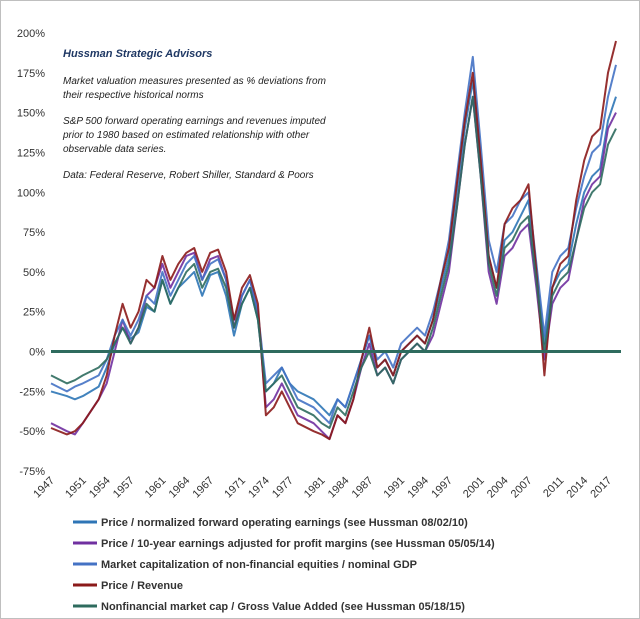  Describe the element at coordinates (315, 488) in the screenshot. I see `x-tick-label: 1981` at that location.